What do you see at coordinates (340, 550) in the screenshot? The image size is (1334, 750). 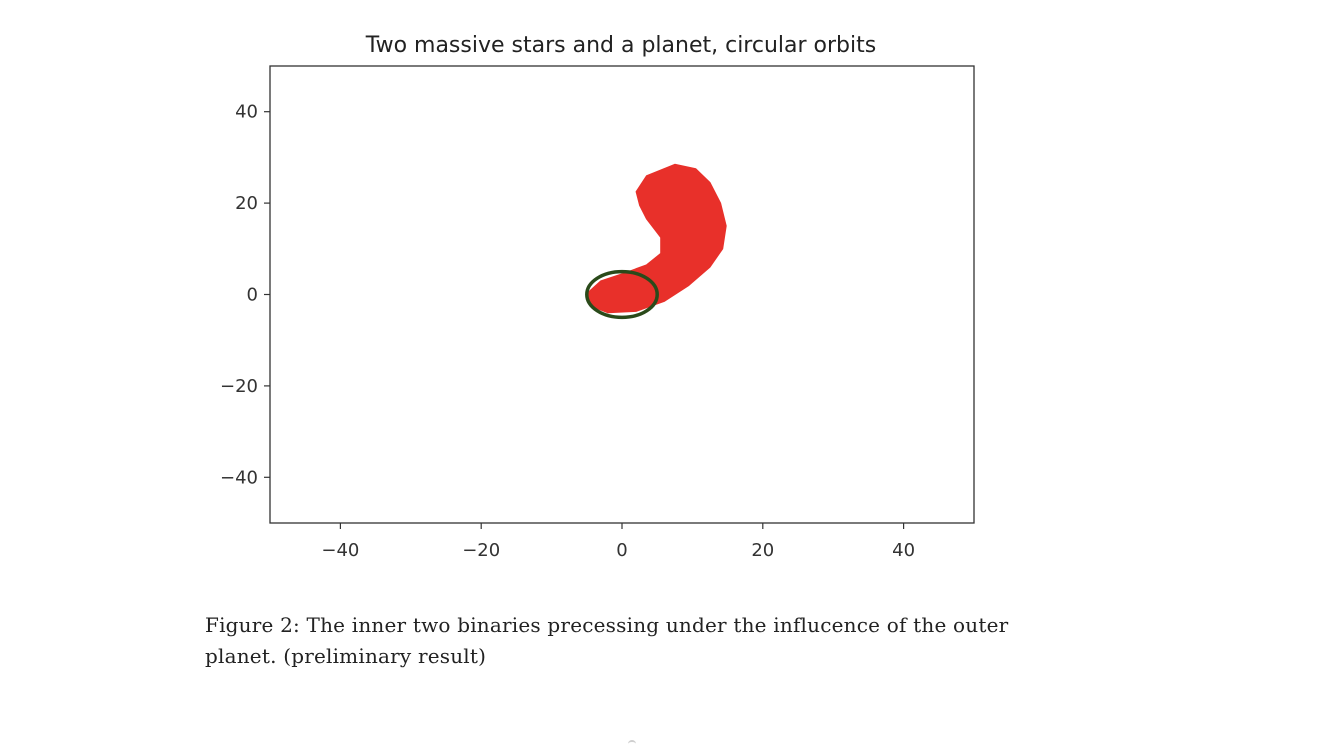 I see `x-tick-label: −40` at bounding box center [340, 550].